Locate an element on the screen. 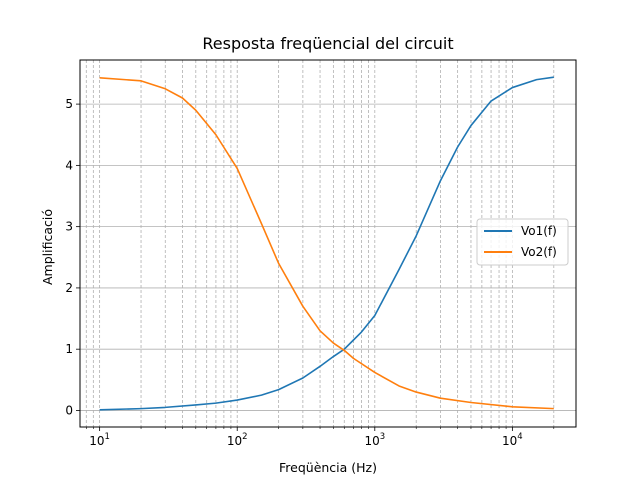  x-tick-label: 10² is located at coordinates (237, 440).